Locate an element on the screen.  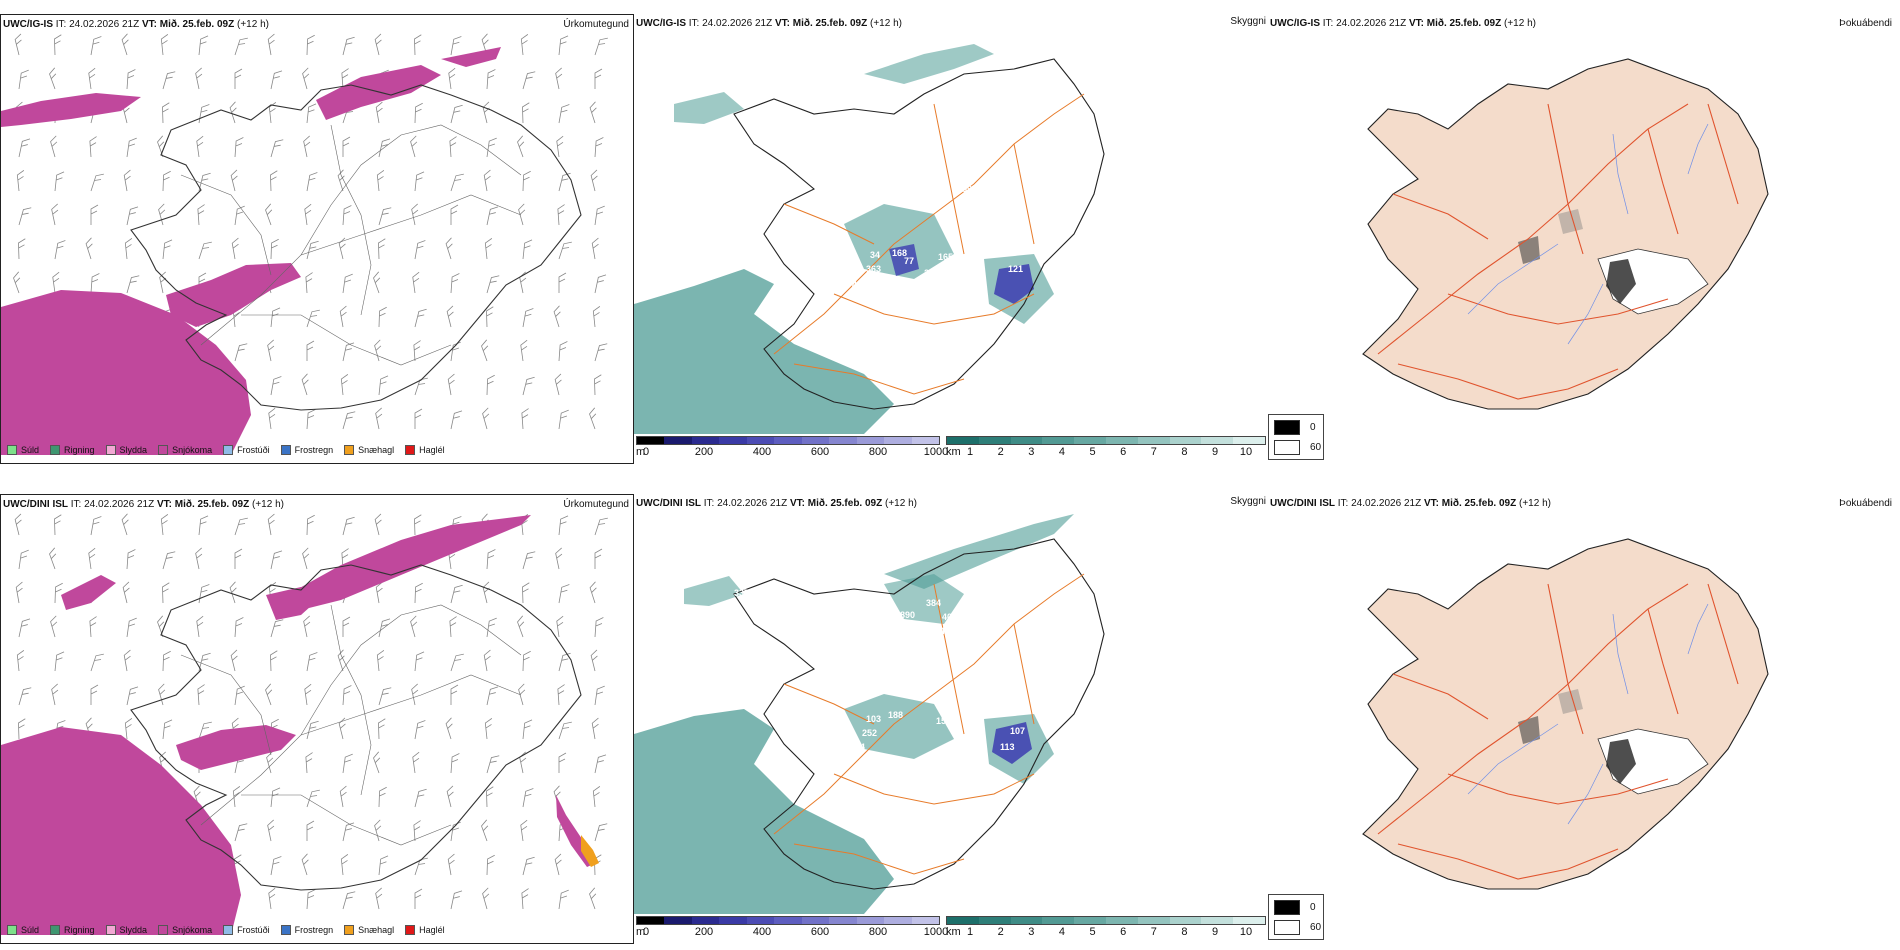
snow-area-southwest is located at coordinates (121, 831).